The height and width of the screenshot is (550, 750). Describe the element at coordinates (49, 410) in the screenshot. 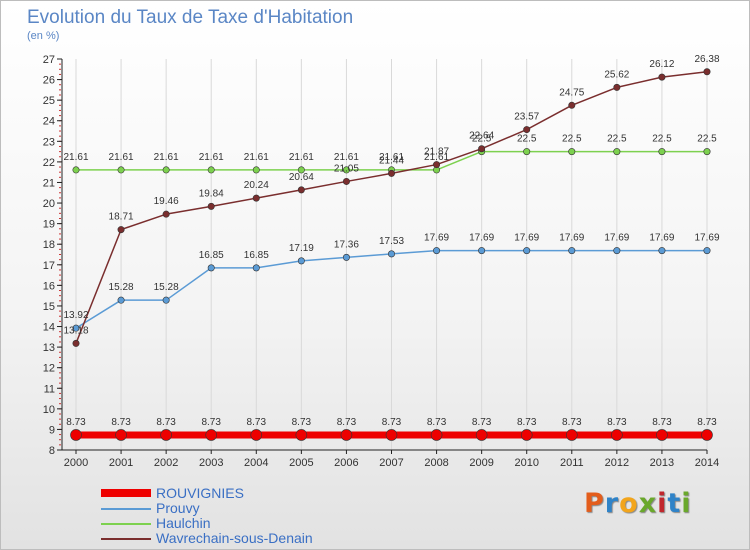

I see `y-tick-label: 10` at that location.